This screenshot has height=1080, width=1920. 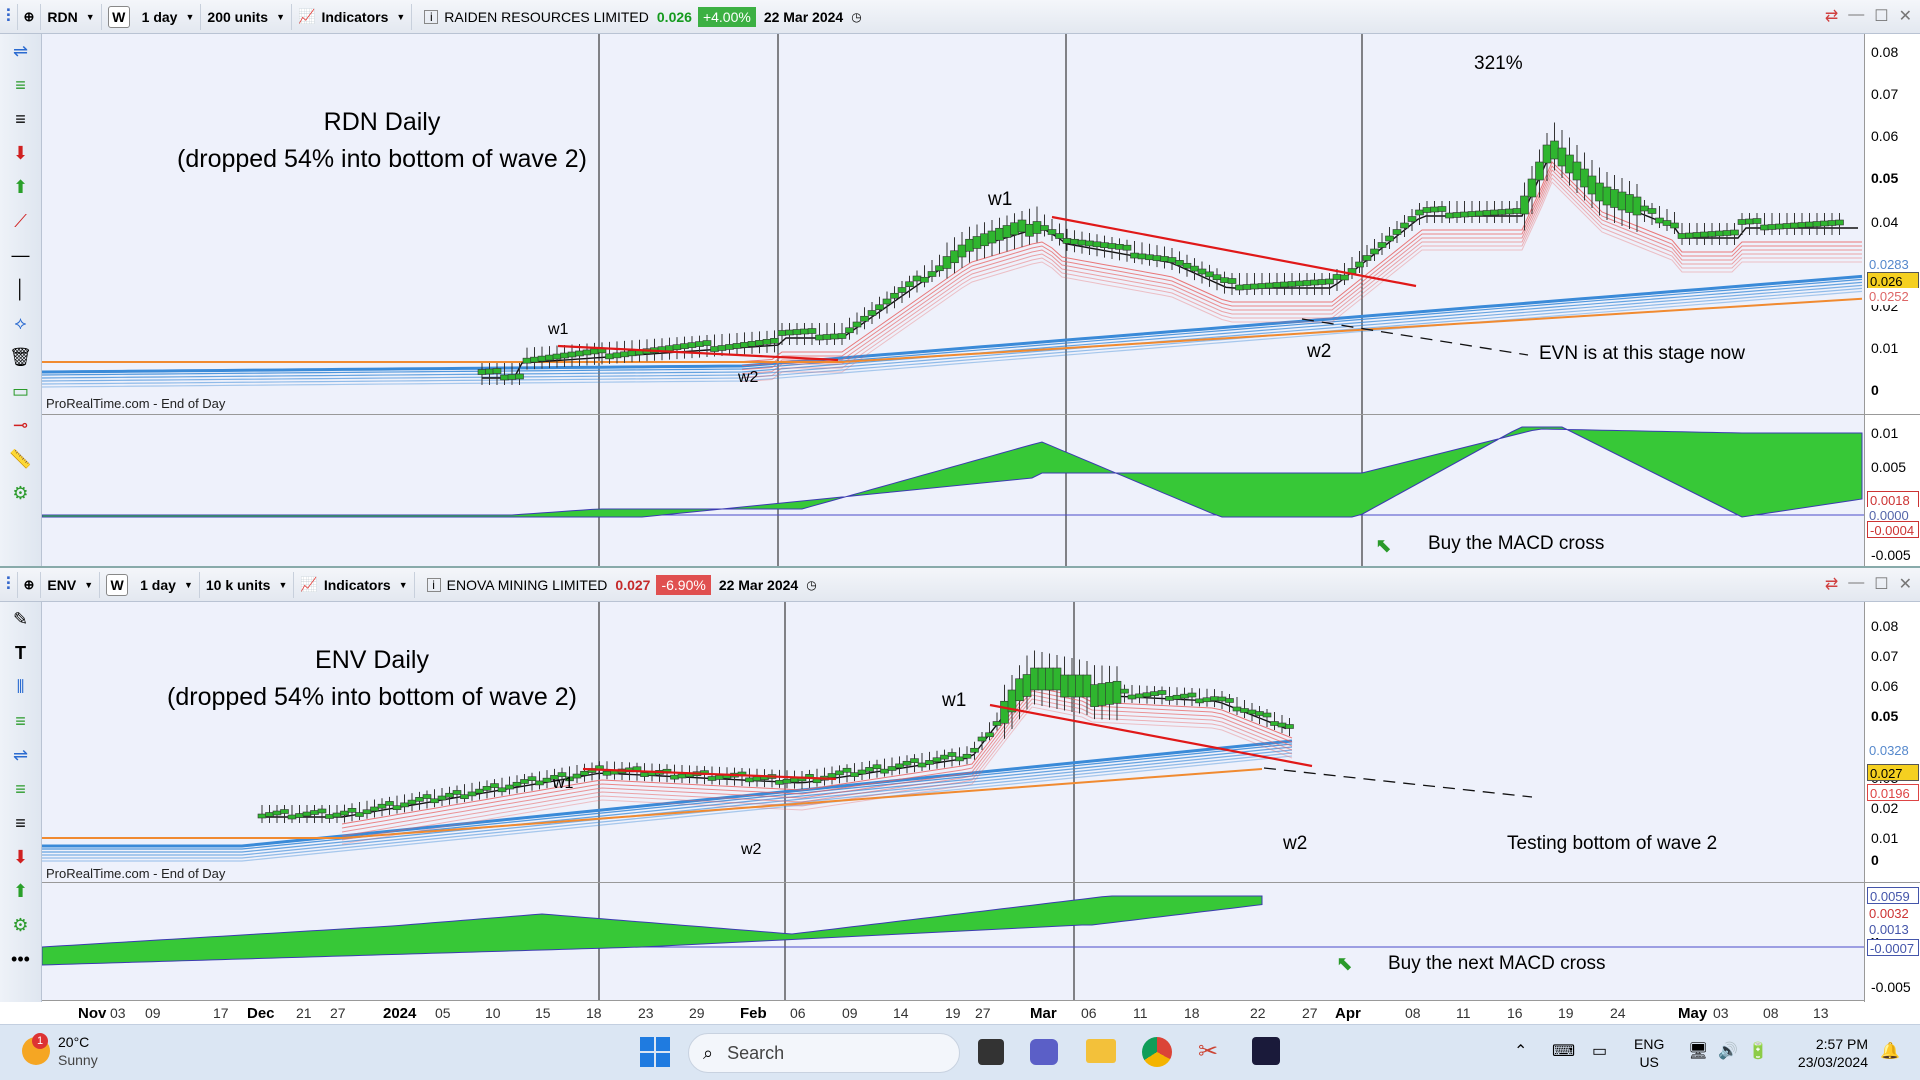 I want to click on segment-tool-icon: ⟋, so click(x=20, y=220).